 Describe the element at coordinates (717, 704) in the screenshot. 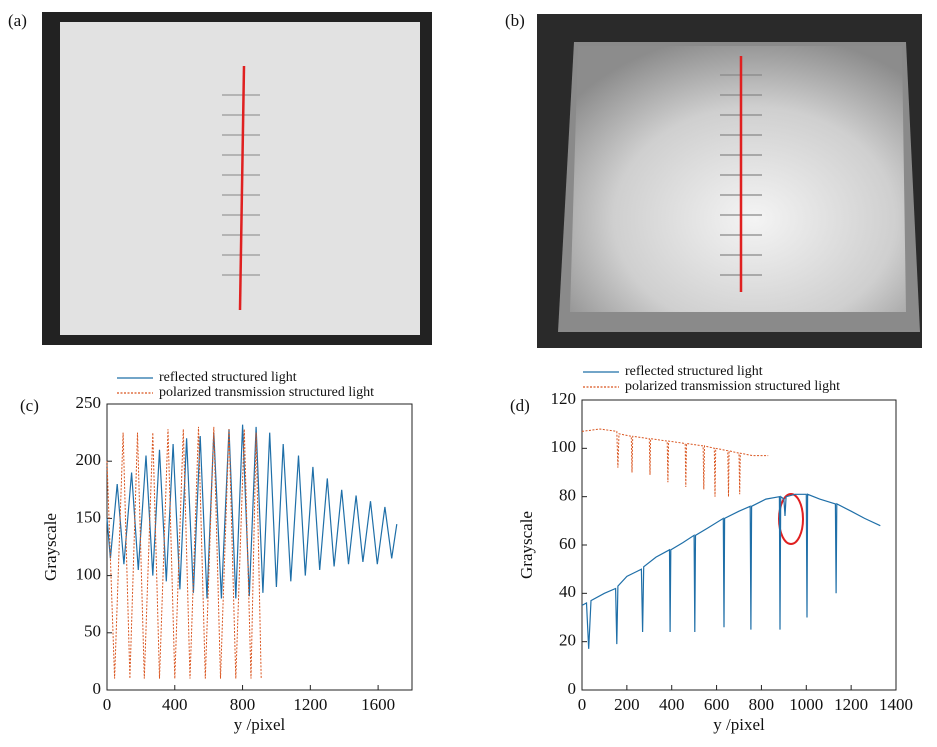

I see `x-tick-label: 600` at that location.